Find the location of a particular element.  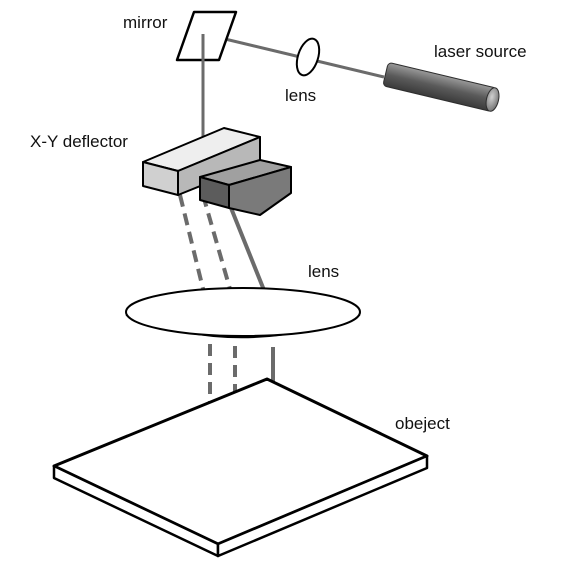

label-object: obeject is located at coordinates (422, 423).